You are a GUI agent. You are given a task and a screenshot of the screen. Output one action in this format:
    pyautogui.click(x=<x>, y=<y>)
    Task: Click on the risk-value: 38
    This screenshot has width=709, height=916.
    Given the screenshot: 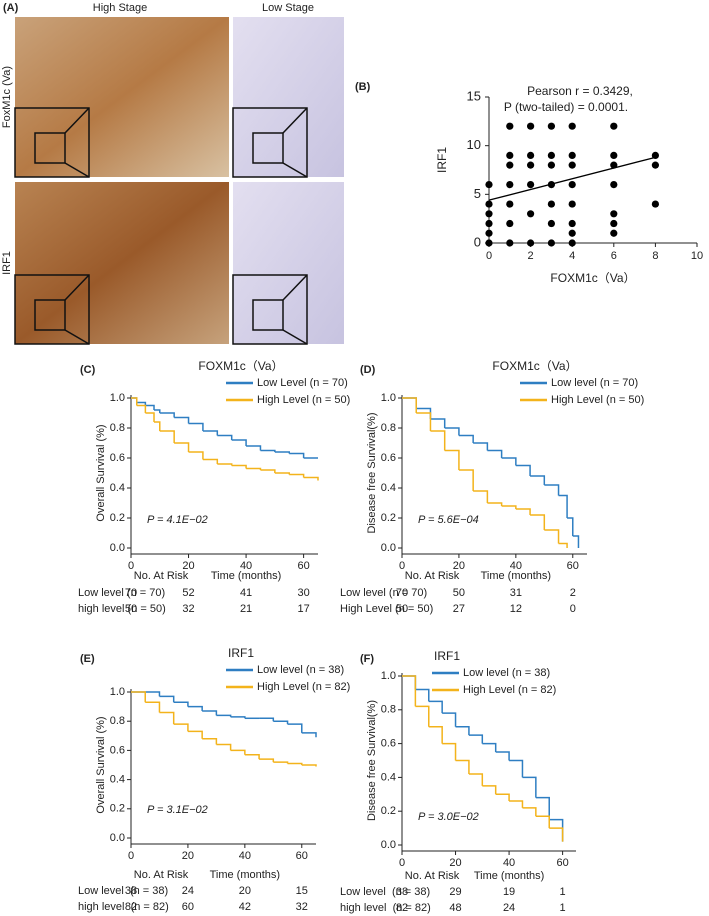 What is the action you would take?
    pyautogui.click(x=131, y=891)
    